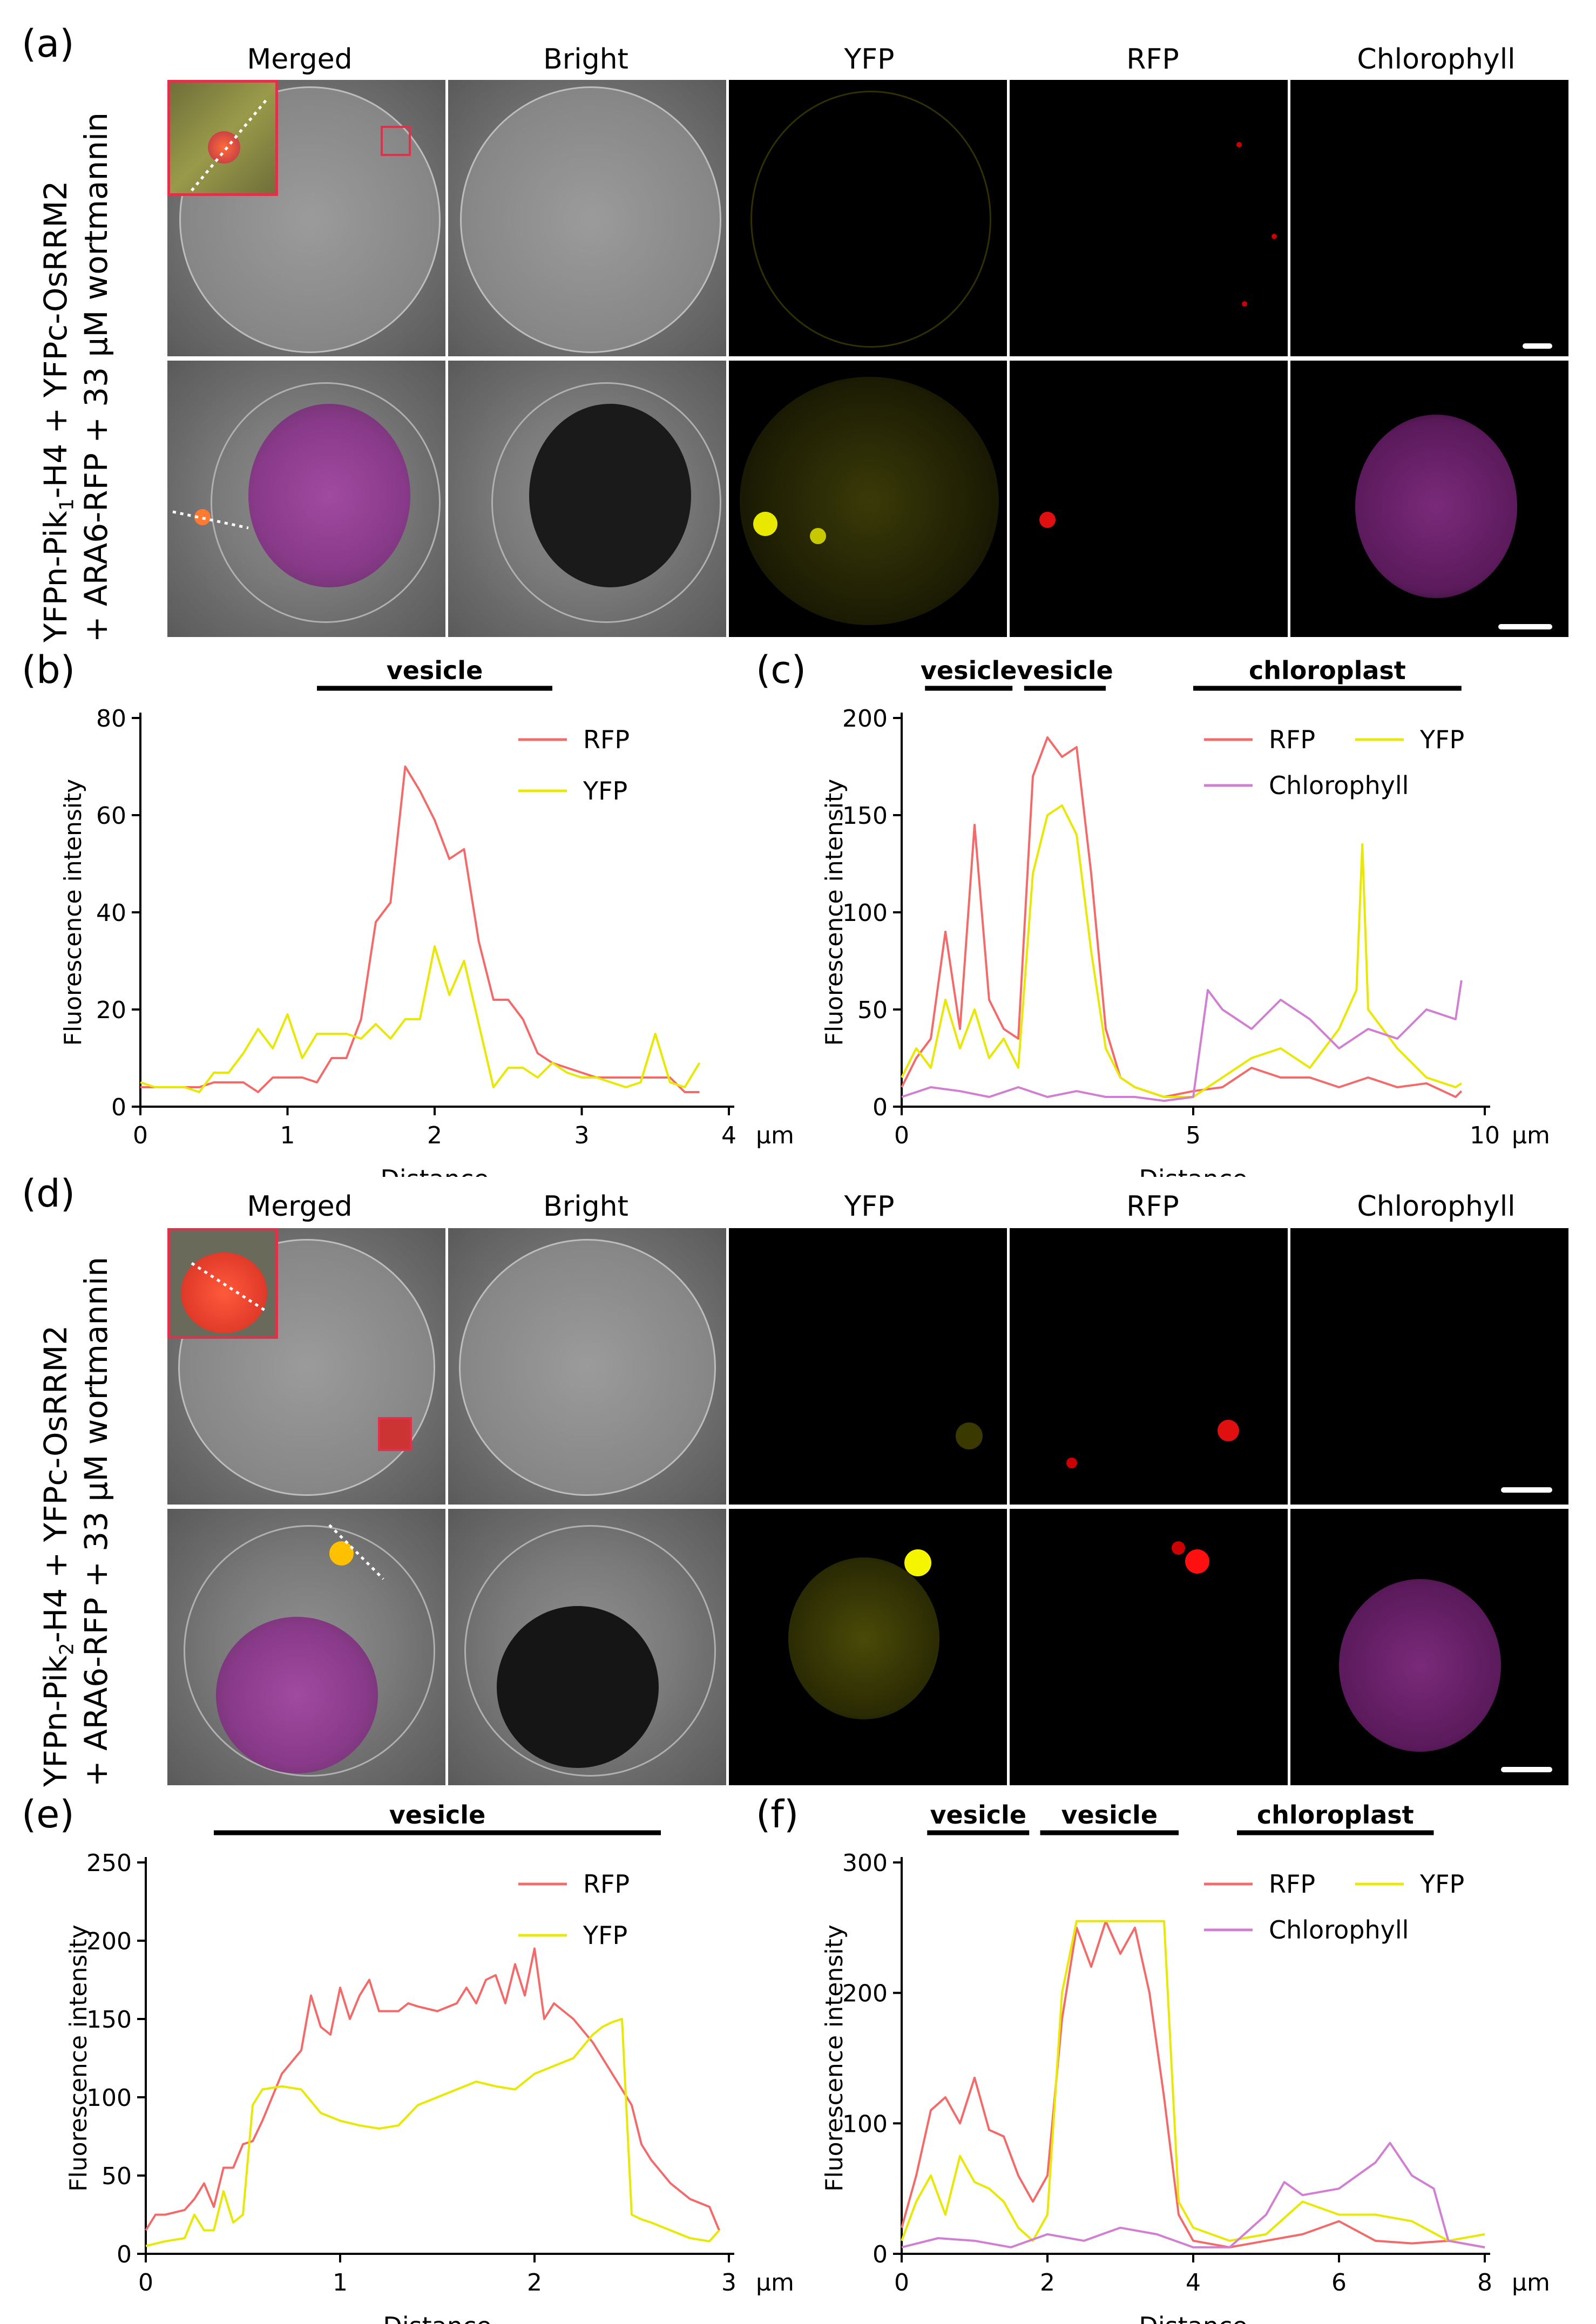 The width and height of the screenshot is (1596, 2324). What do you see at coordinates (111, 1010) in the screenshot?
I see `y-tick-label: 20` at bounding box center [111, 1010].